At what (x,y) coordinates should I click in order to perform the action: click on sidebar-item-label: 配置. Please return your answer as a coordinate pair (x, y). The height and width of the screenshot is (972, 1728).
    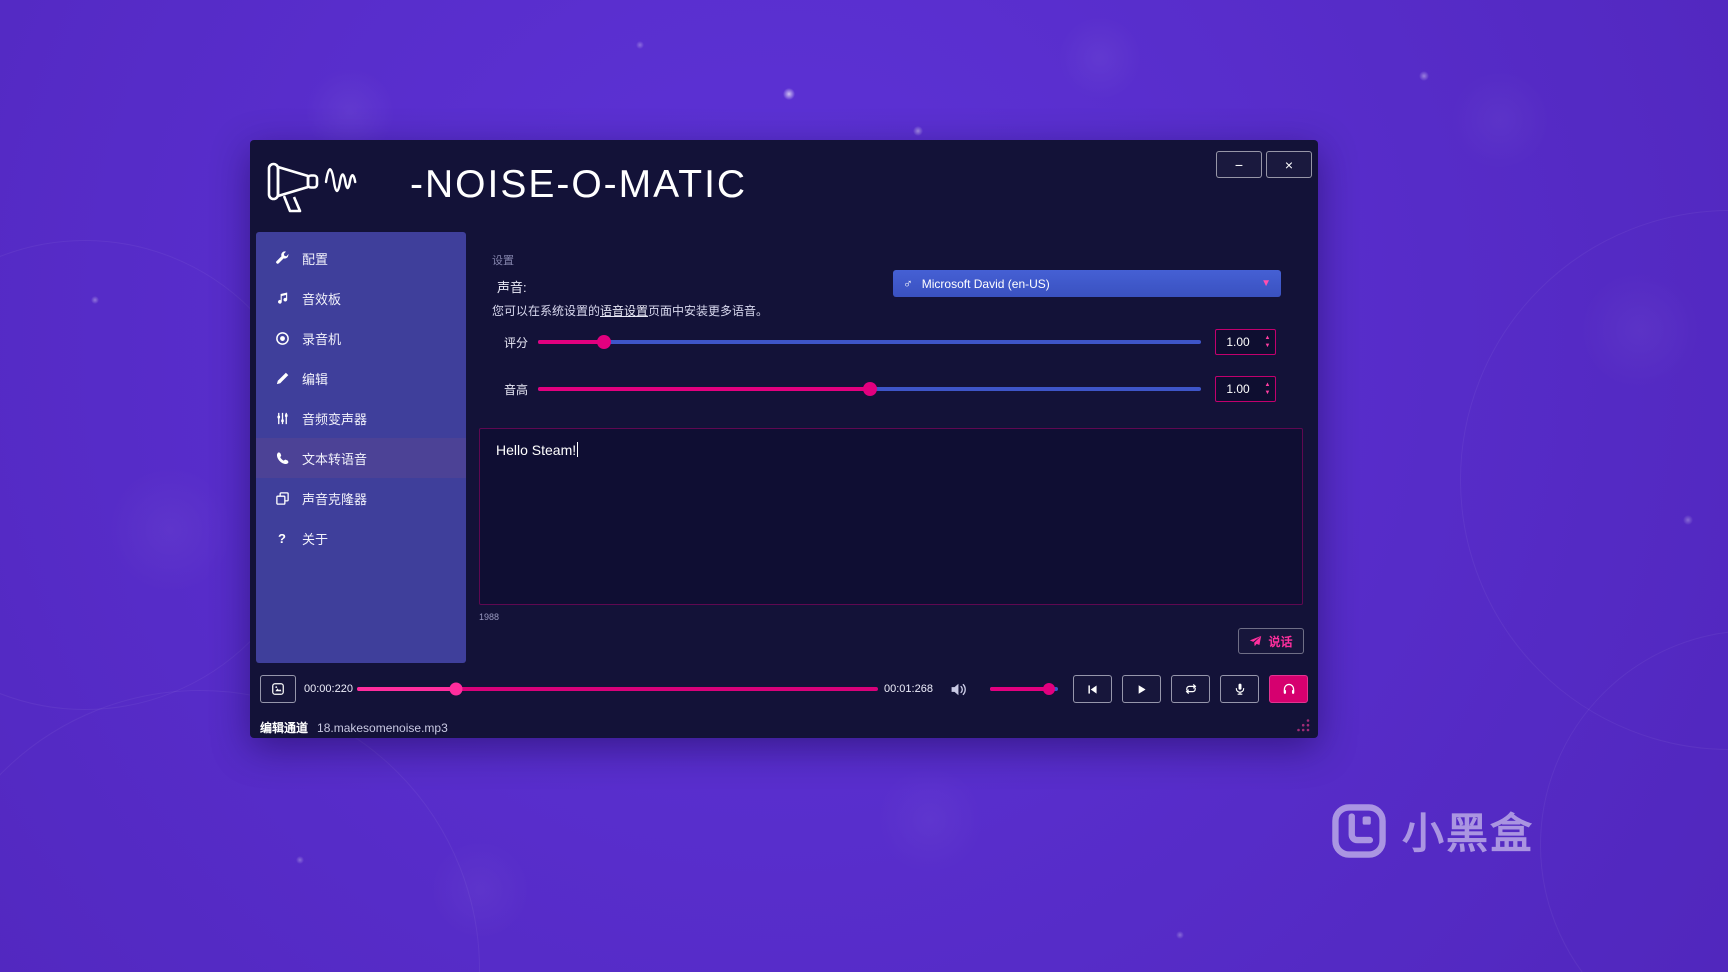
    Looking at the image, I should click on (315, 259).